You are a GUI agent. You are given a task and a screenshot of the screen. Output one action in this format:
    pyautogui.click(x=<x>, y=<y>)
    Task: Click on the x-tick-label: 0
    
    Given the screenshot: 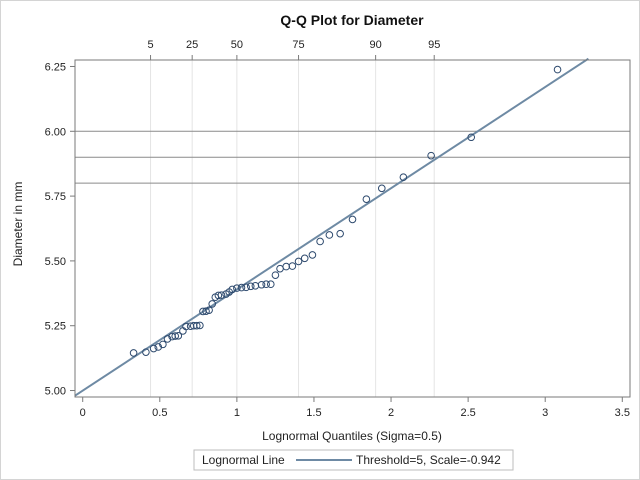 What is the action you would take?
    pyautogui.click(x=83, y=413)
    